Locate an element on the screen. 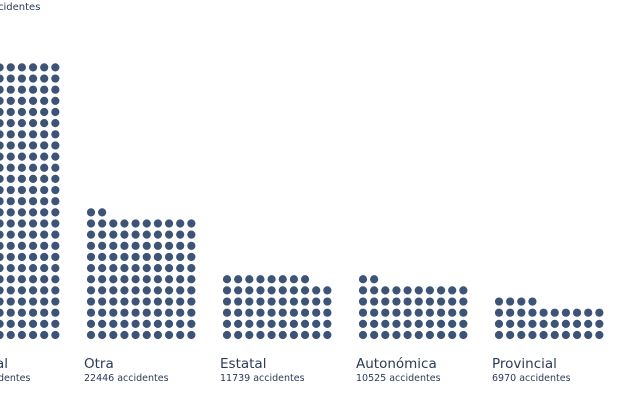 The image size is (640, 400). category-label: Otra is located at coordinates (99, 364).